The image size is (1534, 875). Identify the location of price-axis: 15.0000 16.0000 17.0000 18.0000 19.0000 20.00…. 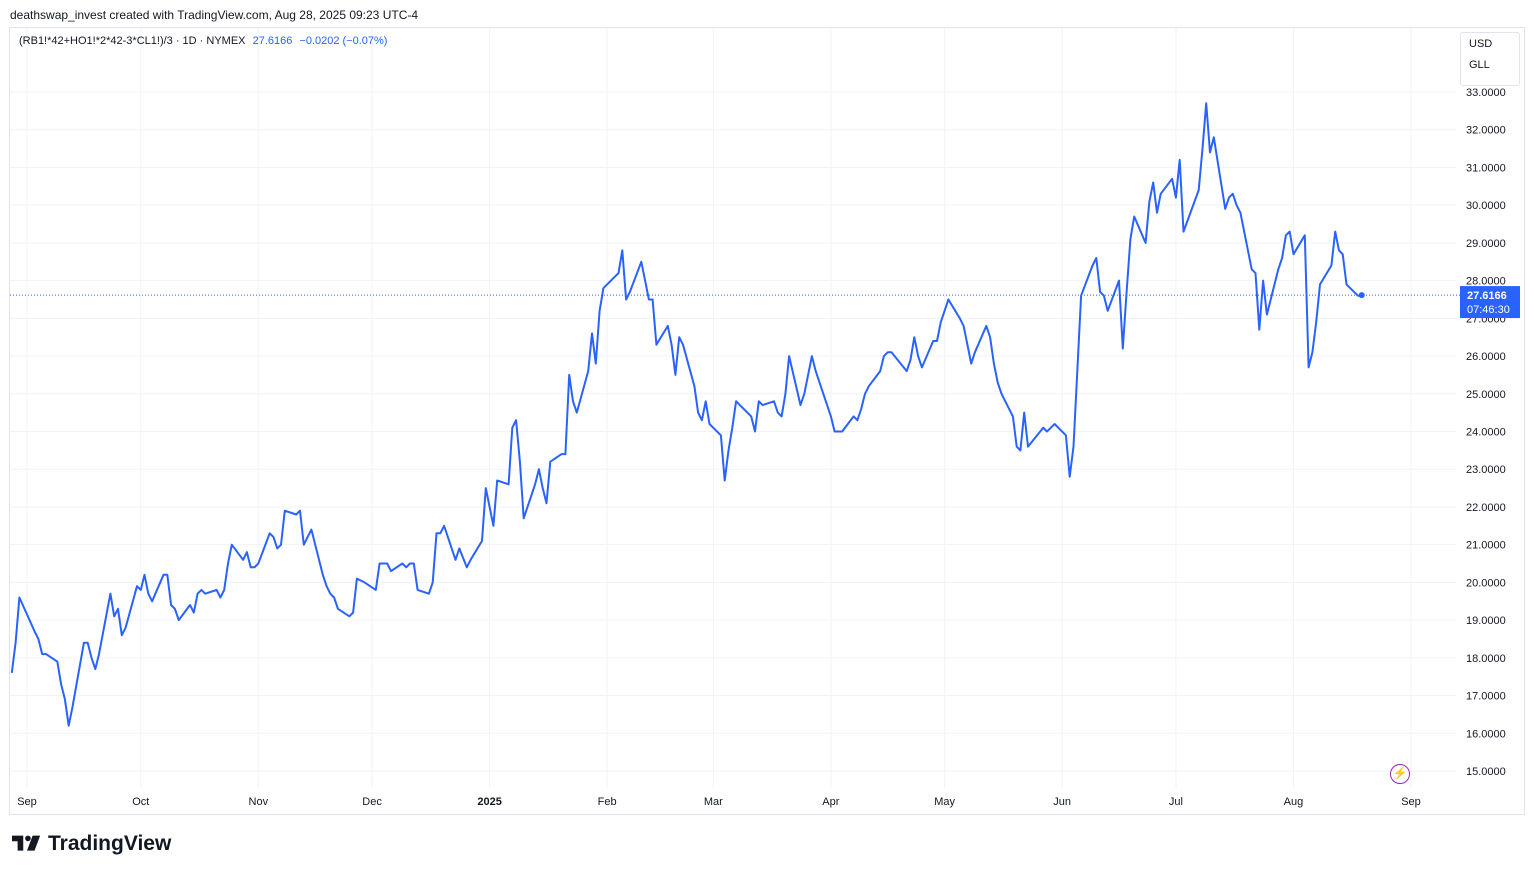
(1486, 432).